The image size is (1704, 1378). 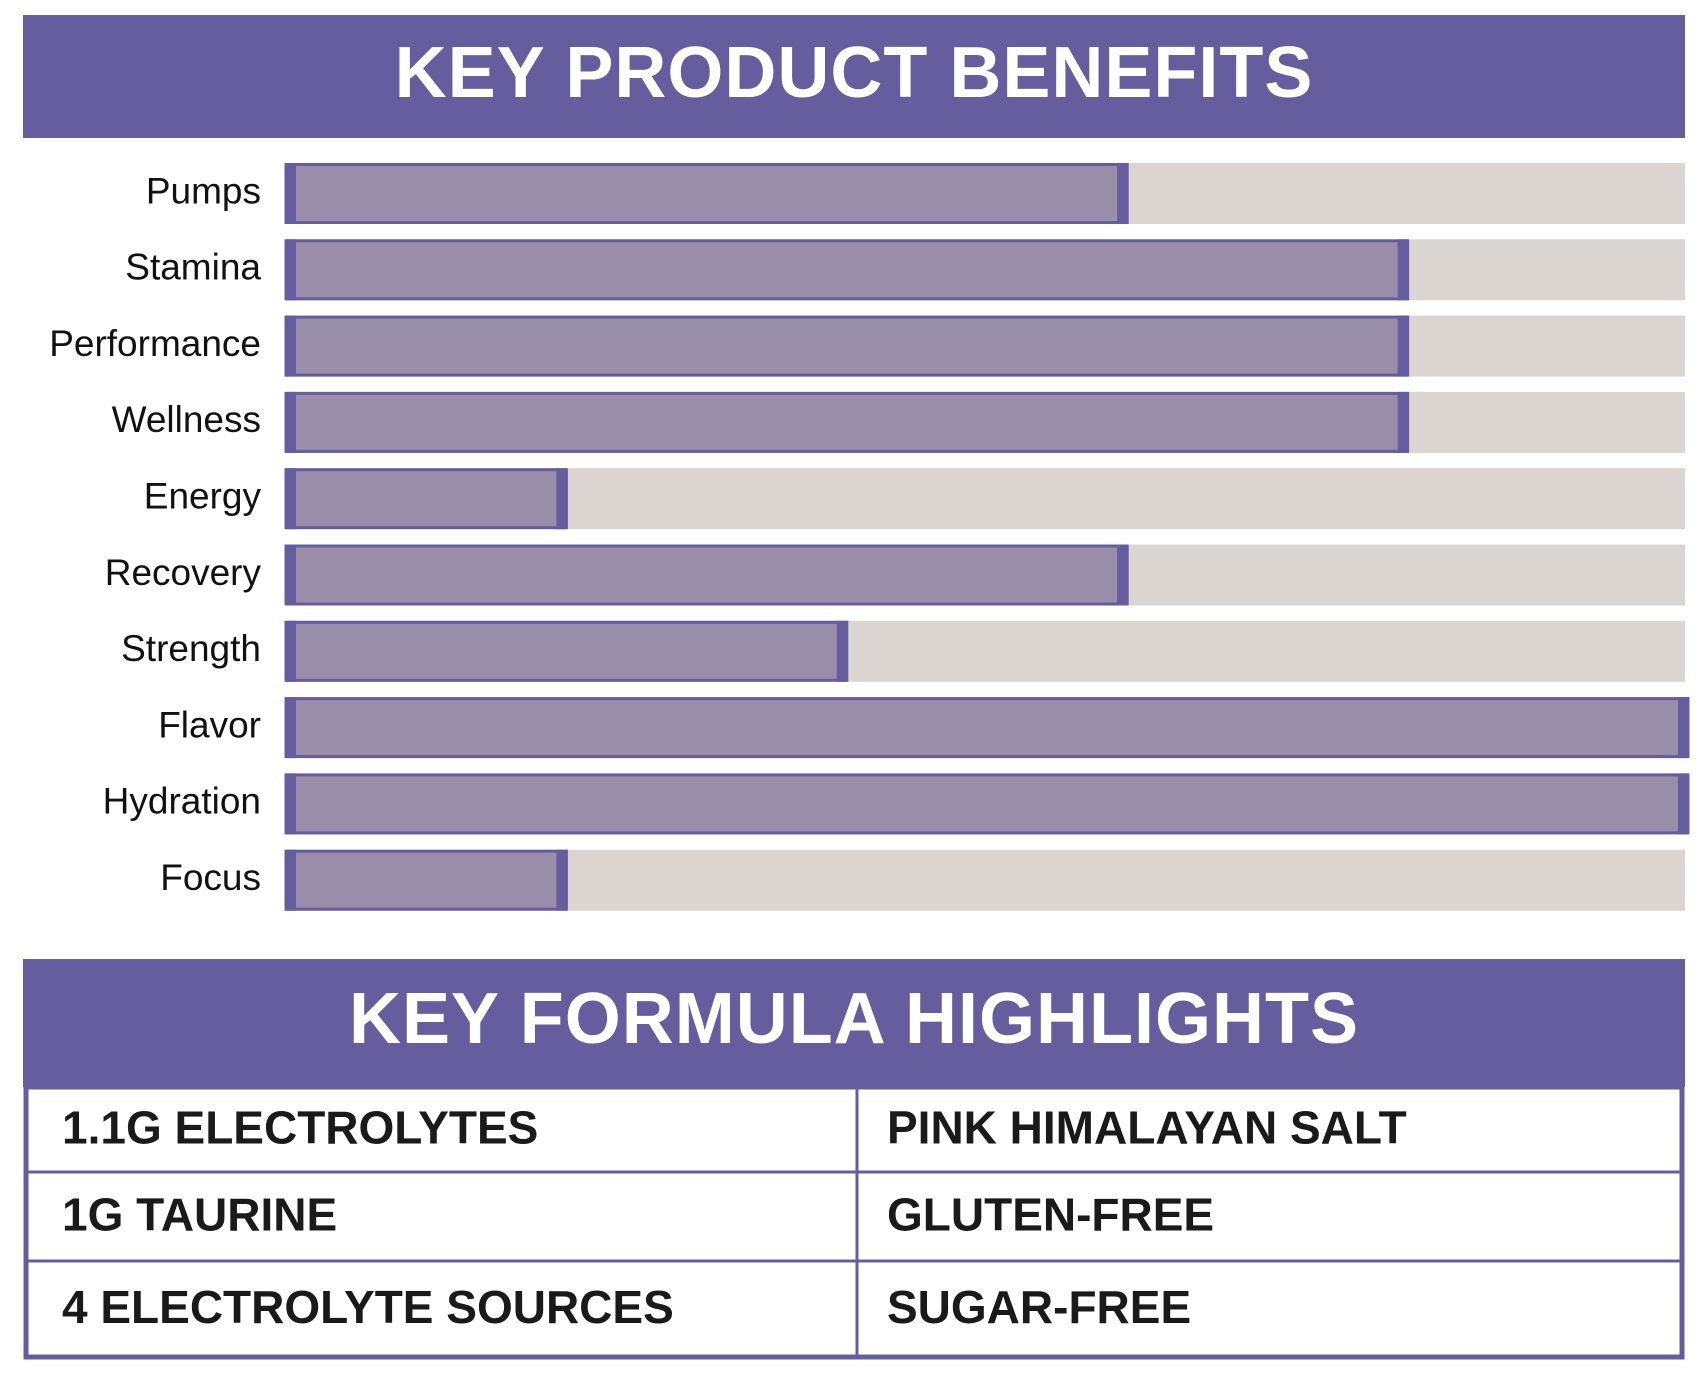 What do you see at coordinates (368, 1307) in the screenshot?
I see `formula-item: 4 ELECTROLYTE SOURCES` at bounding box center [368, 1307].